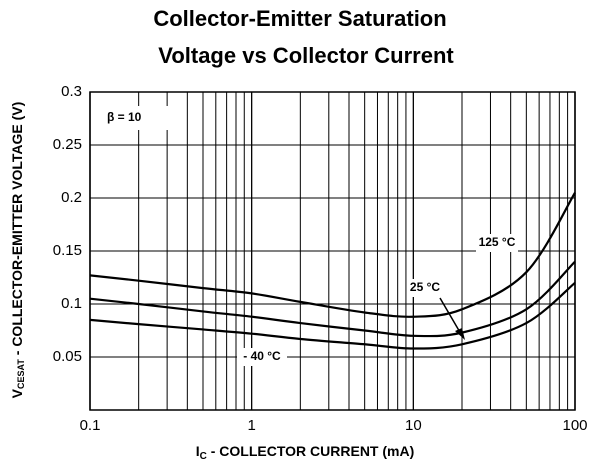 This screenshot has width=605, height=466. I want to click on x-axis-label-sub: C, so click(203, 456).